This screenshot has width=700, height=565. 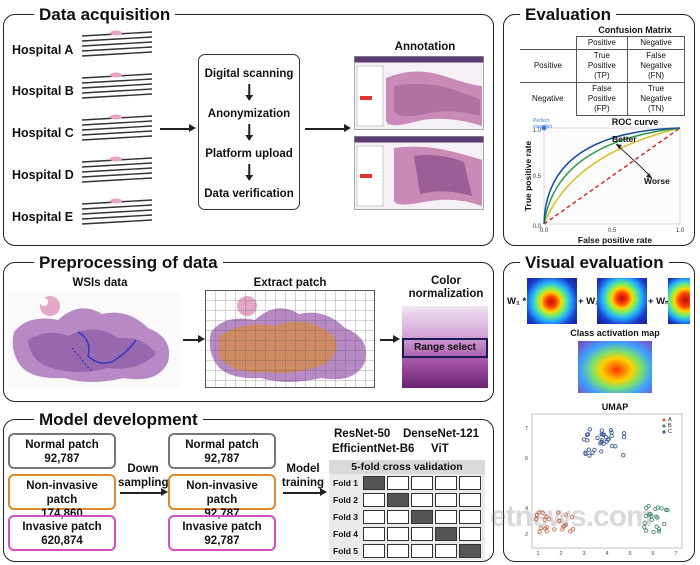 I want to click on class-activation-map-label: Class activation map, so click(x=615, y=333).